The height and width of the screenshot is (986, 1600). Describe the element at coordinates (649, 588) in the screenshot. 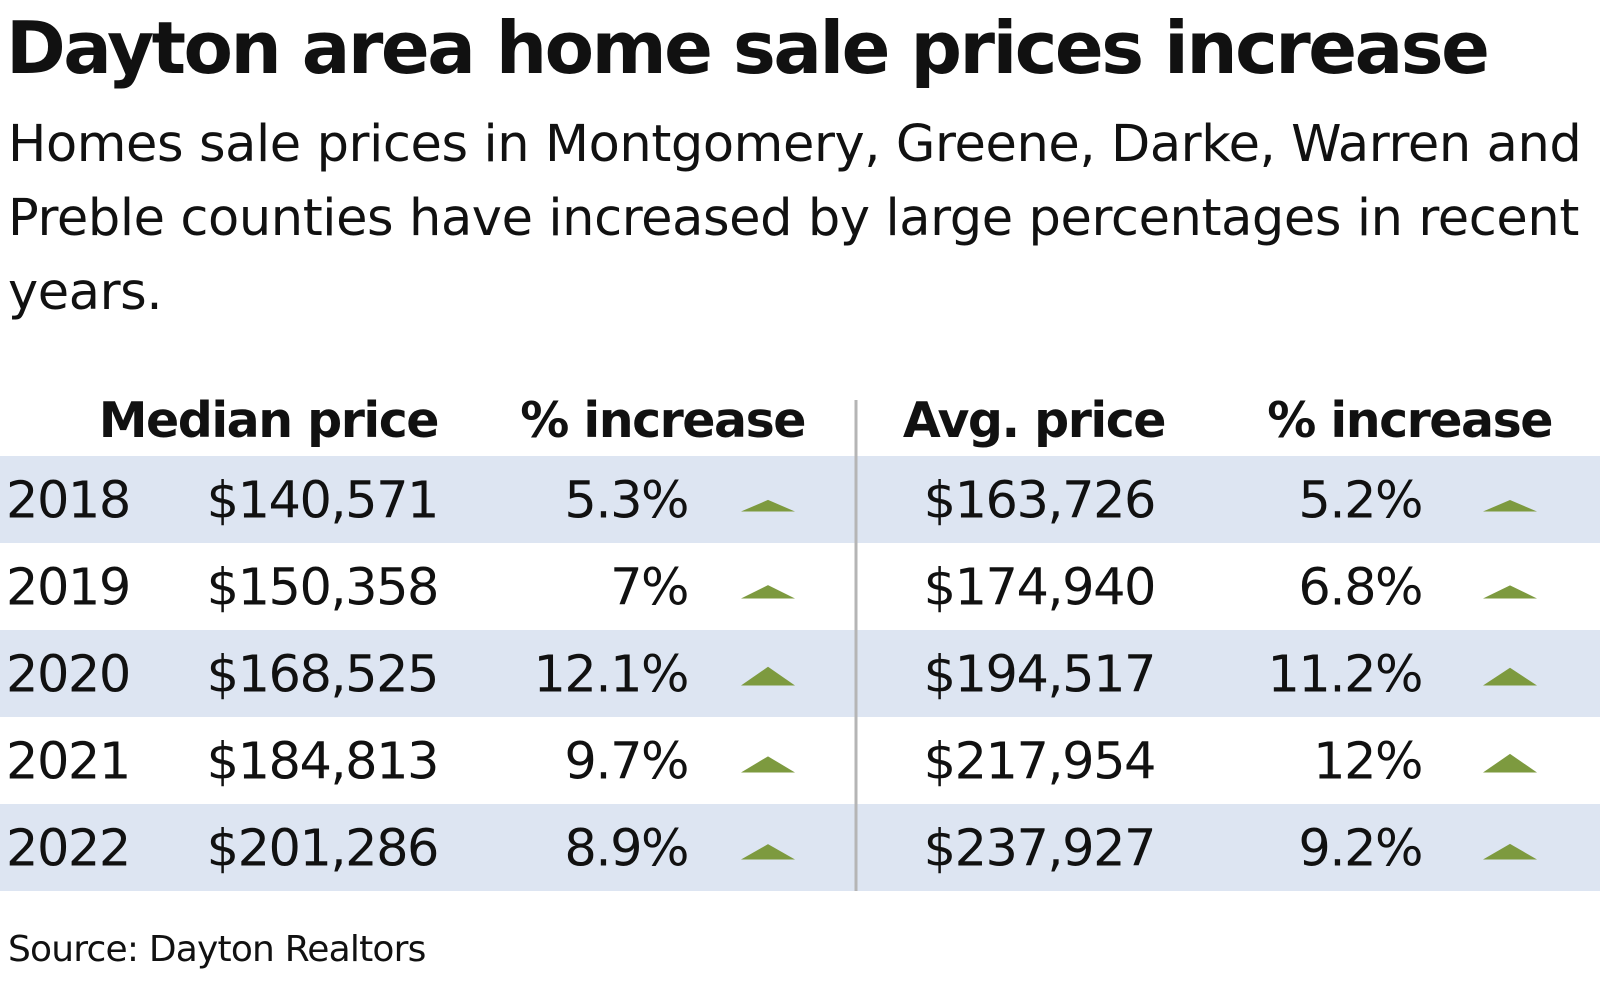

I see `median-increase-cell: 7%` at that location.